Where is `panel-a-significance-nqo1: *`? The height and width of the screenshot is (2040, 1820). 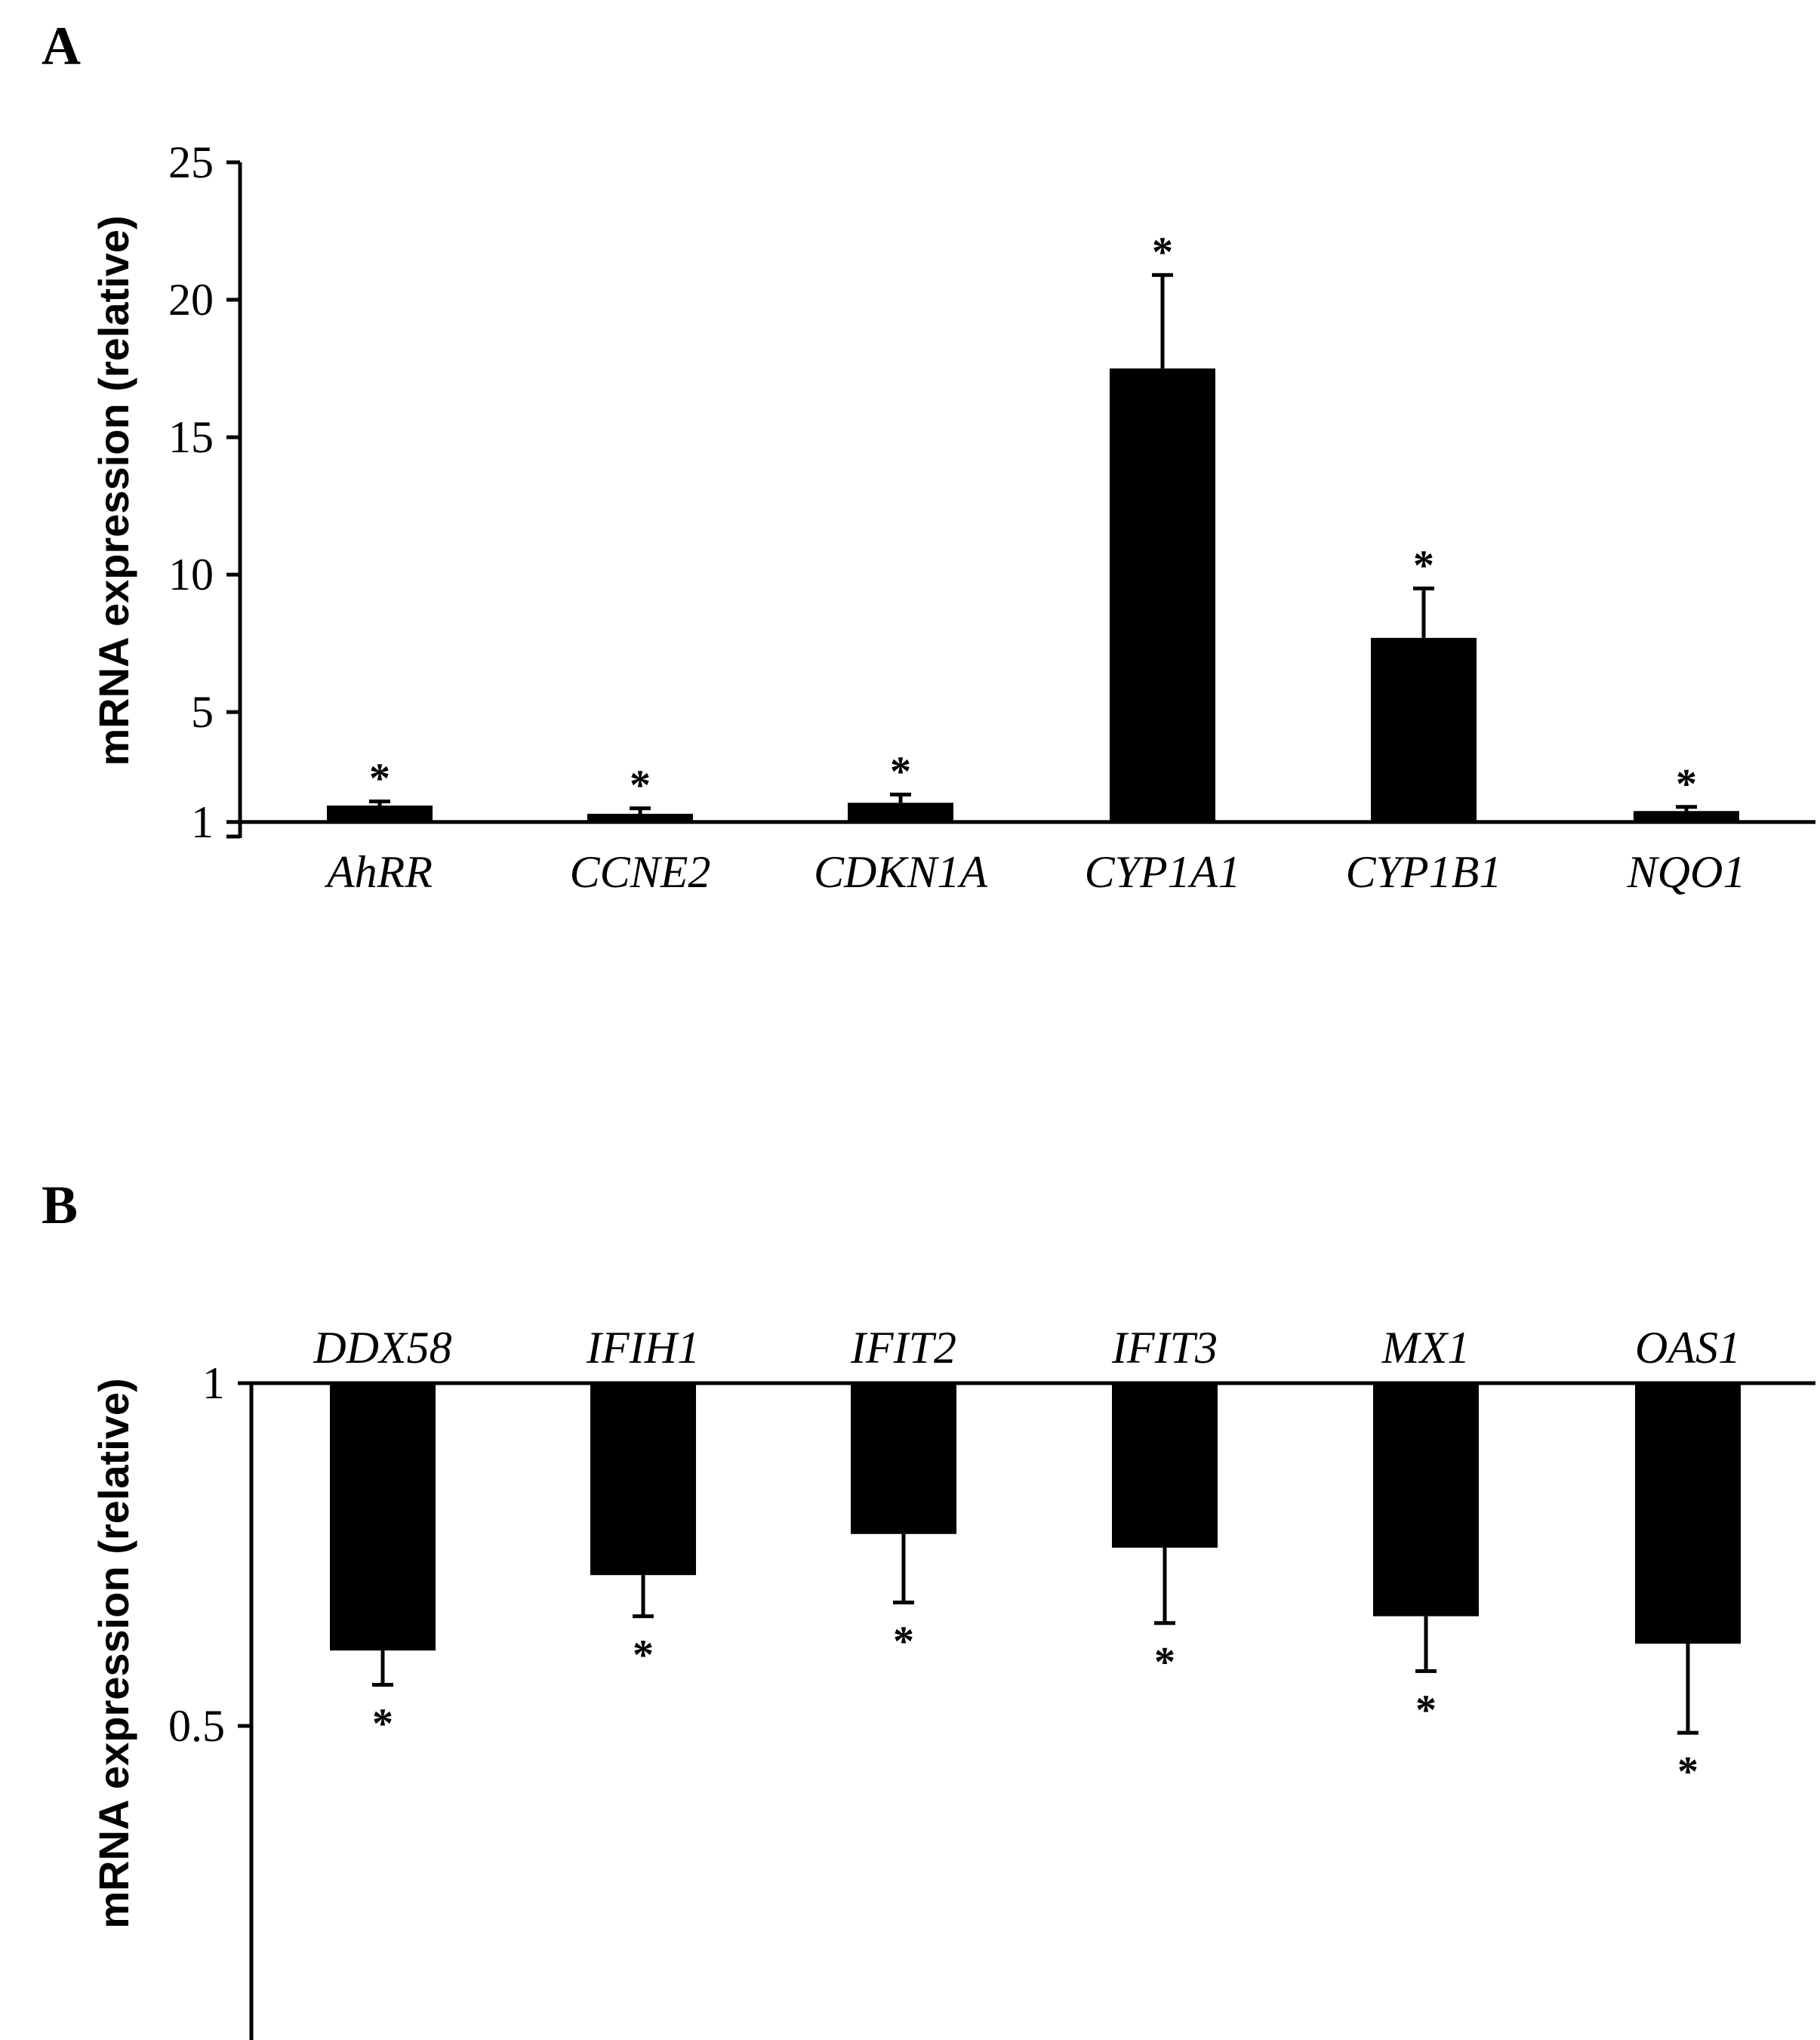
panel-a-significance-nqo1: * is located at coordinates (1686, 784).